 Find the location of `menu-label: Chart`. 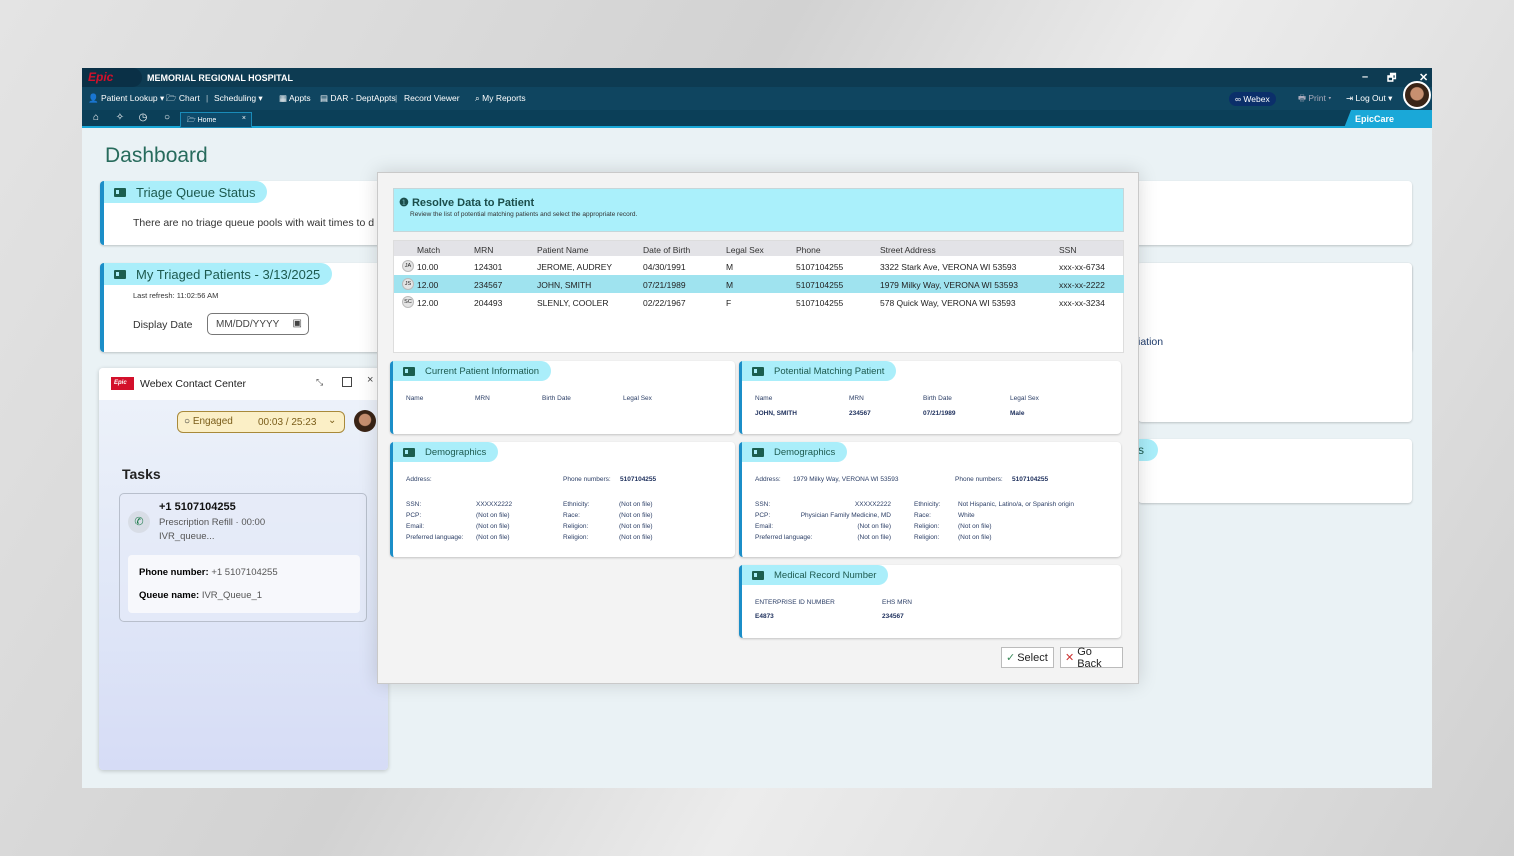

menu-label: Chart is located at coordinates (189, 98).